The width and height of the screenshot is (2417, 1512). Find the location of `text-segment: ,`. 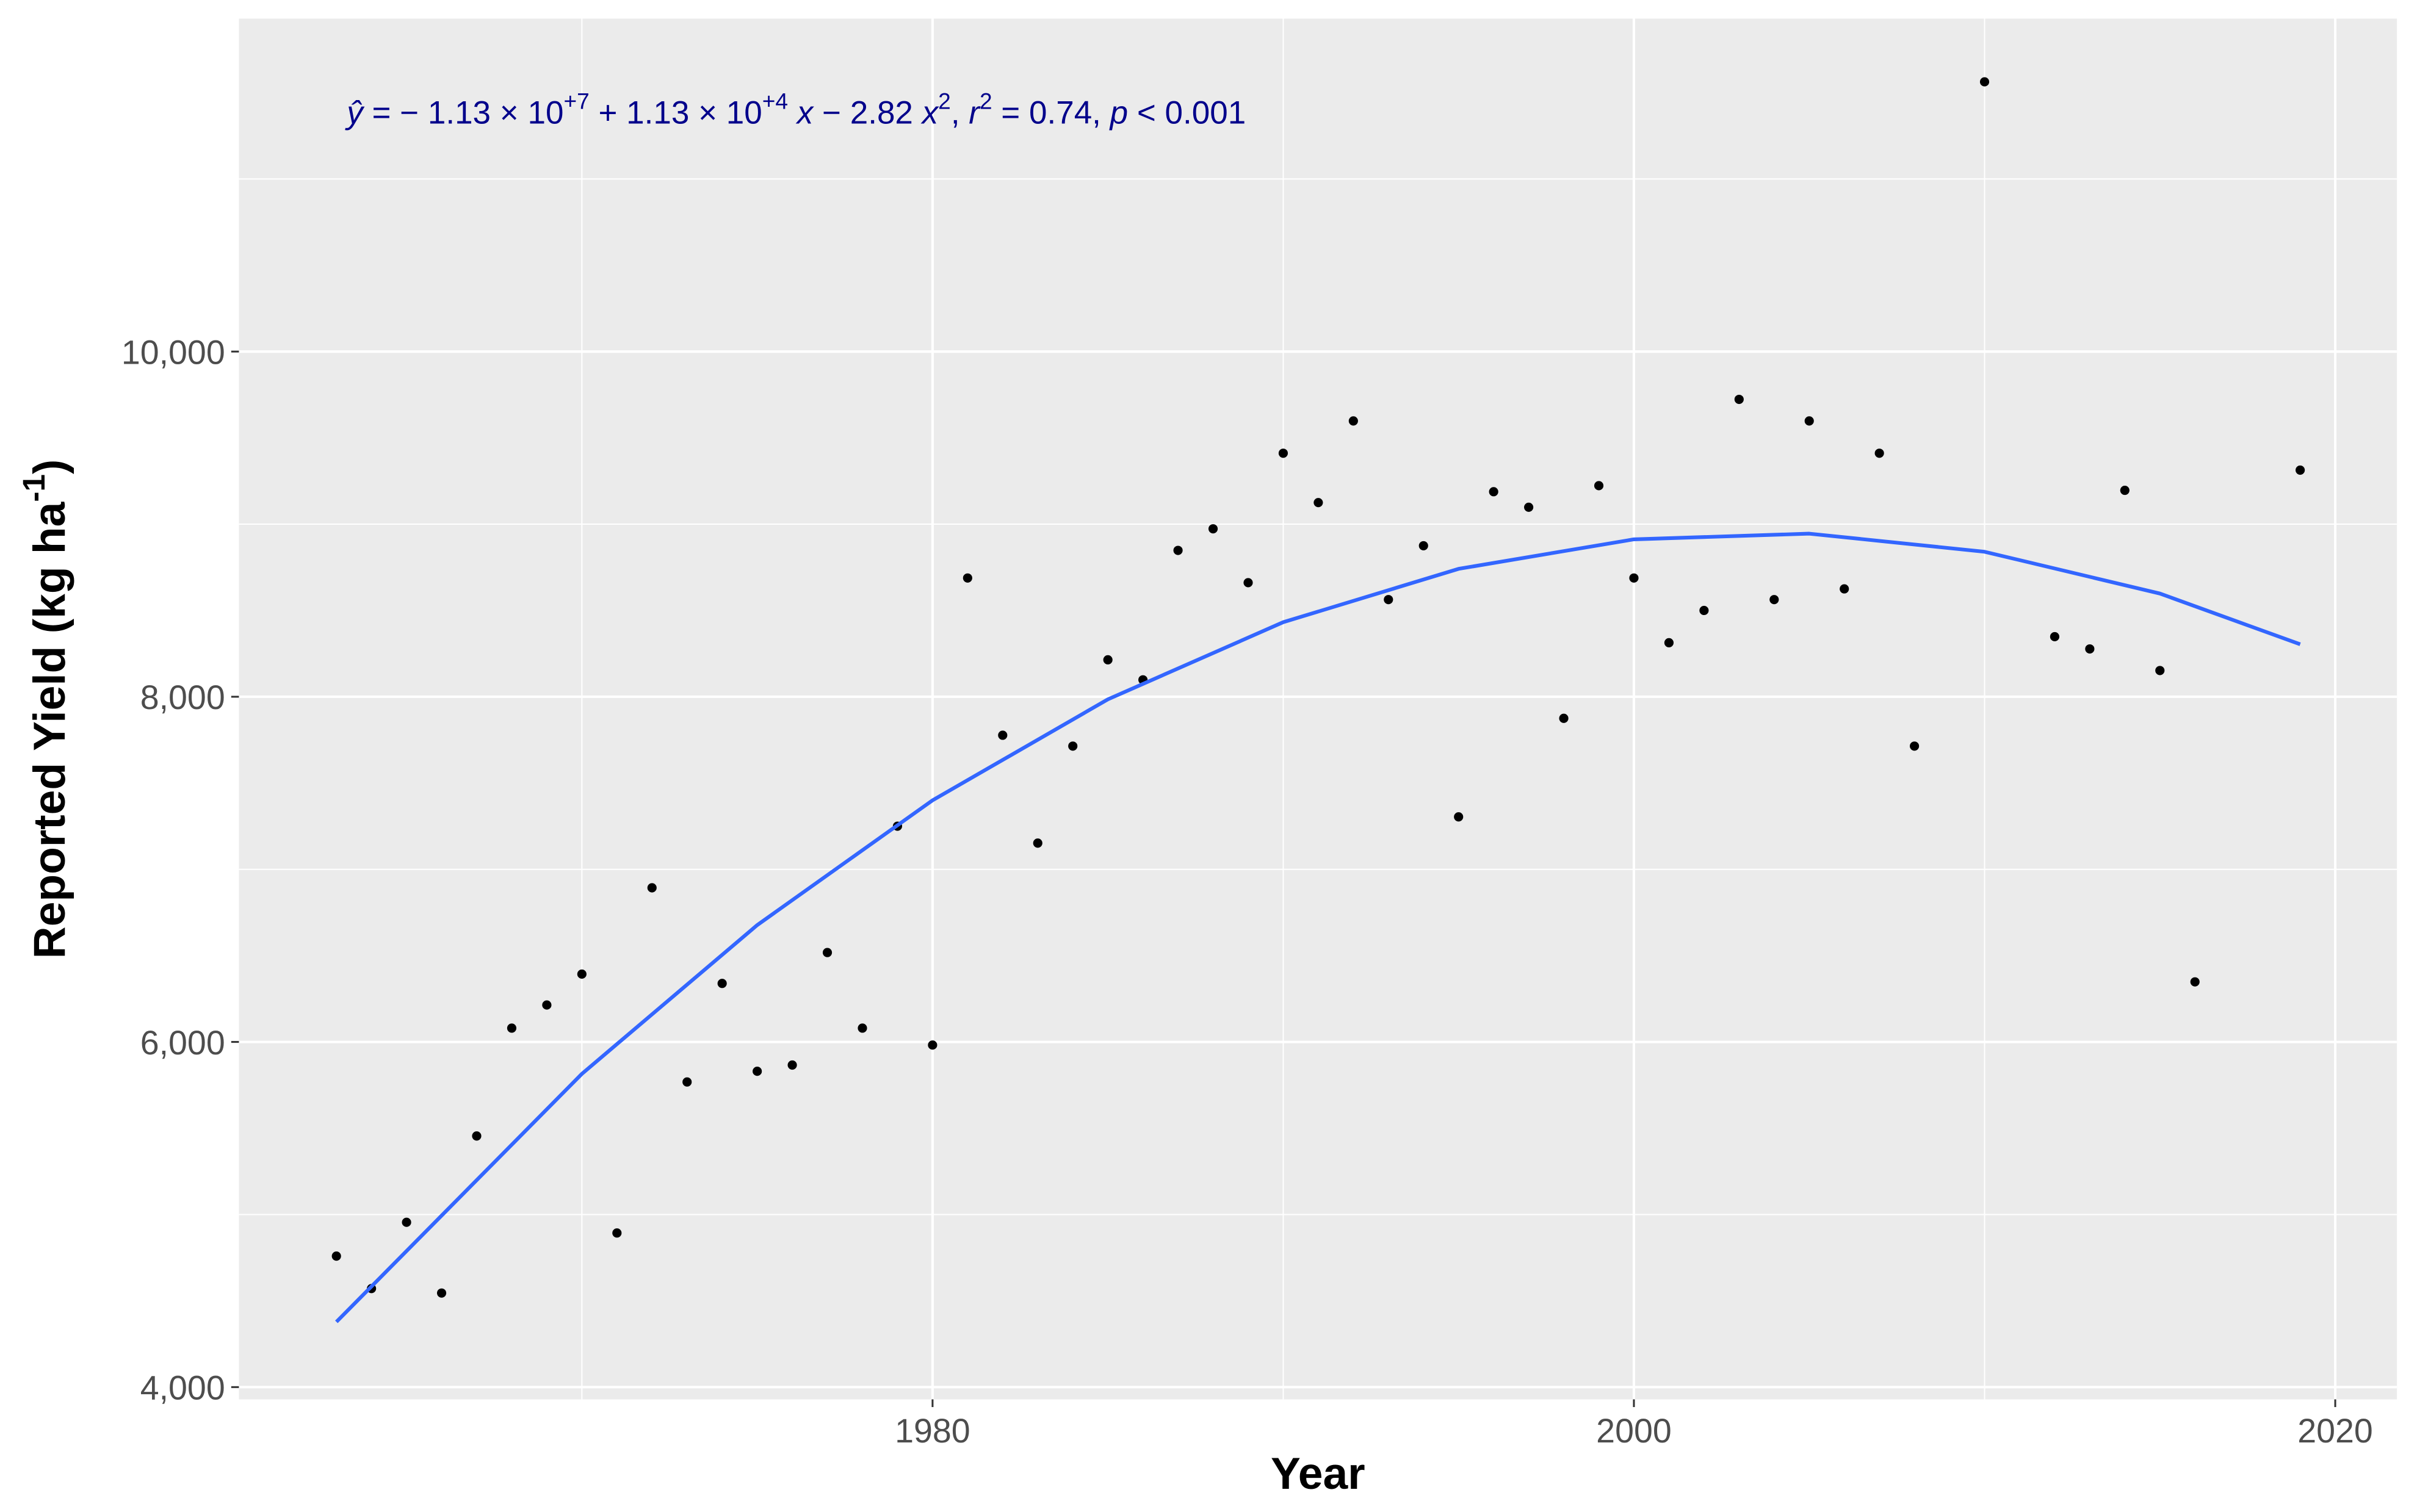

text-segment: , is located at coordinates (960, 113).